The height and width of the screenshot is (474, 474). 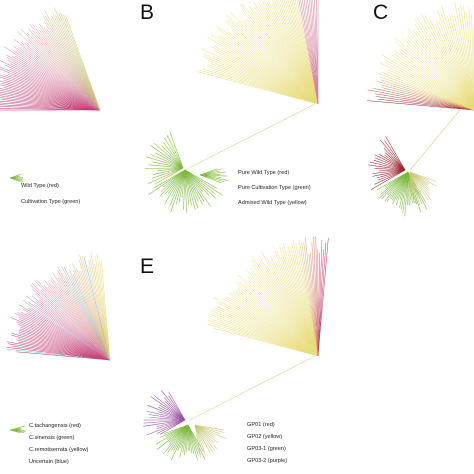 What do you see at coordinates (272, 203) in the screenshot?
I see `legend-b-admixed-wild-type: Admixed Wild Type (yellow)` at bounding box center [272, 203].